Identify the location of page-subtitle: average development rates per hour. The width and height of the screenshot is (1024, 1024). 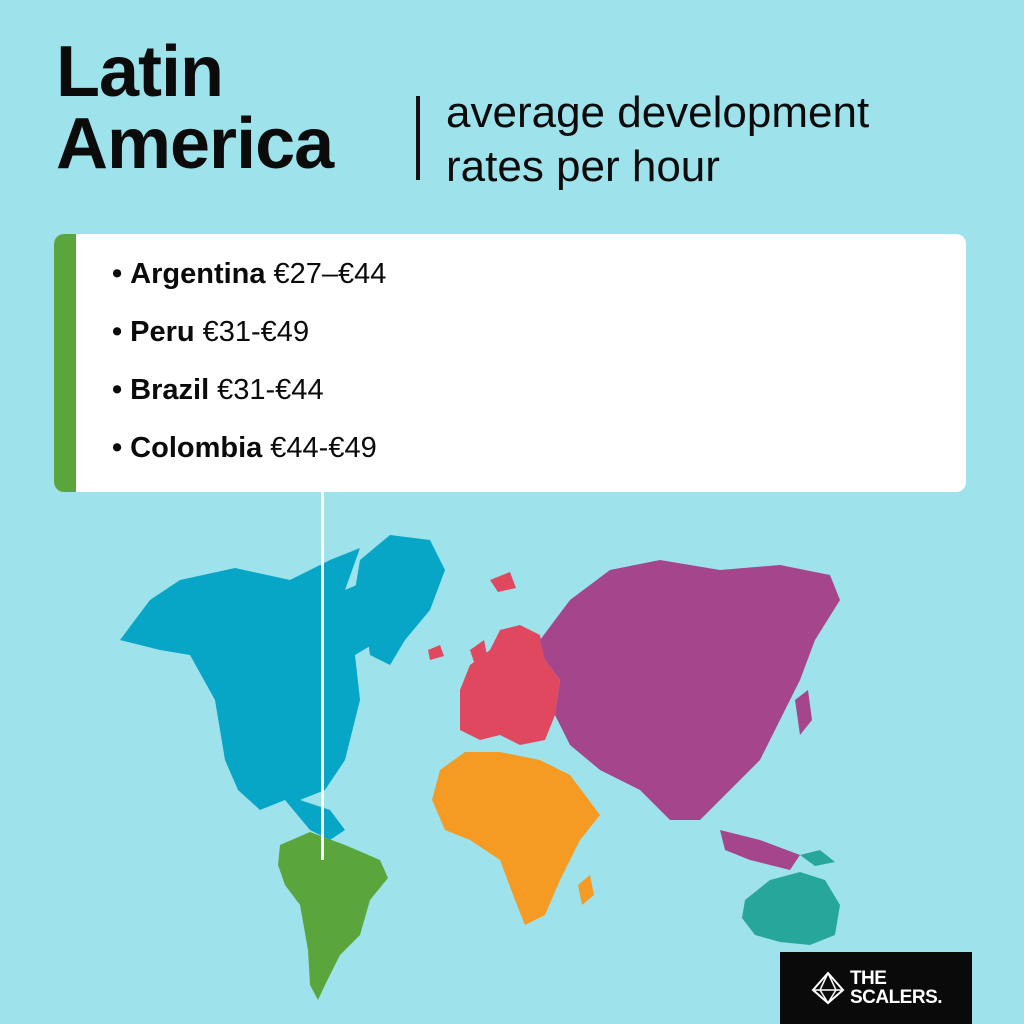
(657, 140).